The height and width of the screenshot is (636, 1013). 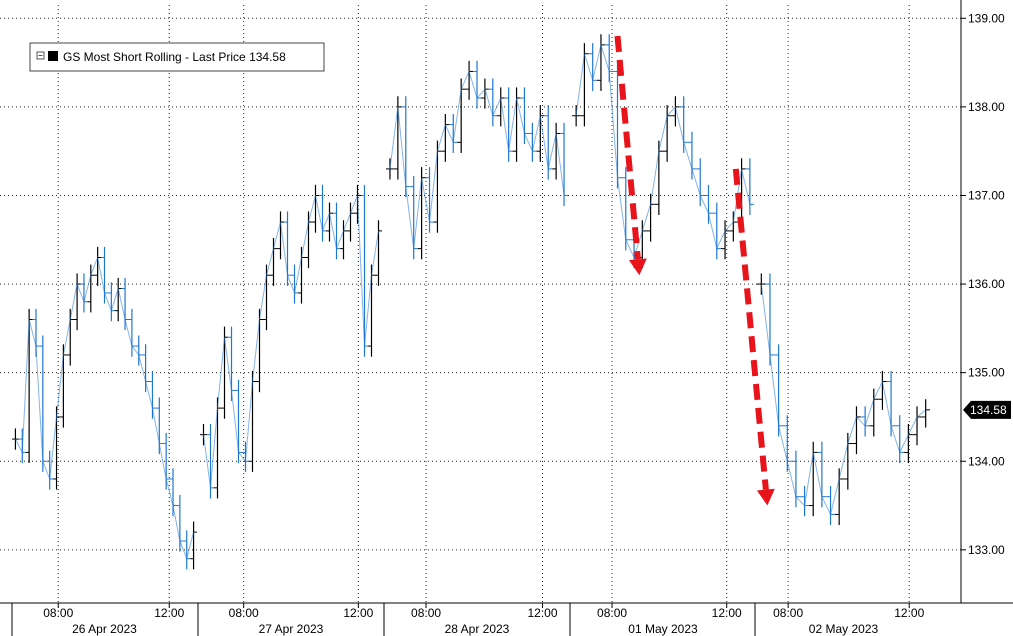 I want to click on day-label: 26 Apr 2023, so click(x=104, y=629).